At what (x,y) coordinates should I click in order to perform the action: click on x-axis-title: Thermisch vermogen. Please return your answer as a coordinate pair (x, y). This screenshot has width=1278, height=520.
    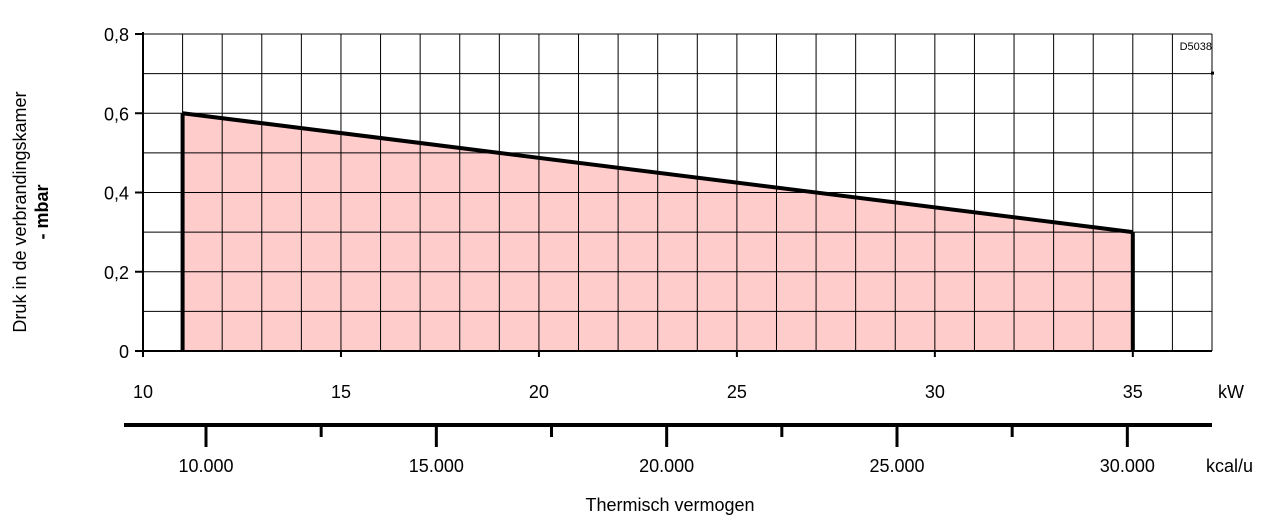
    Looking at the image, I should click on (669, 505).